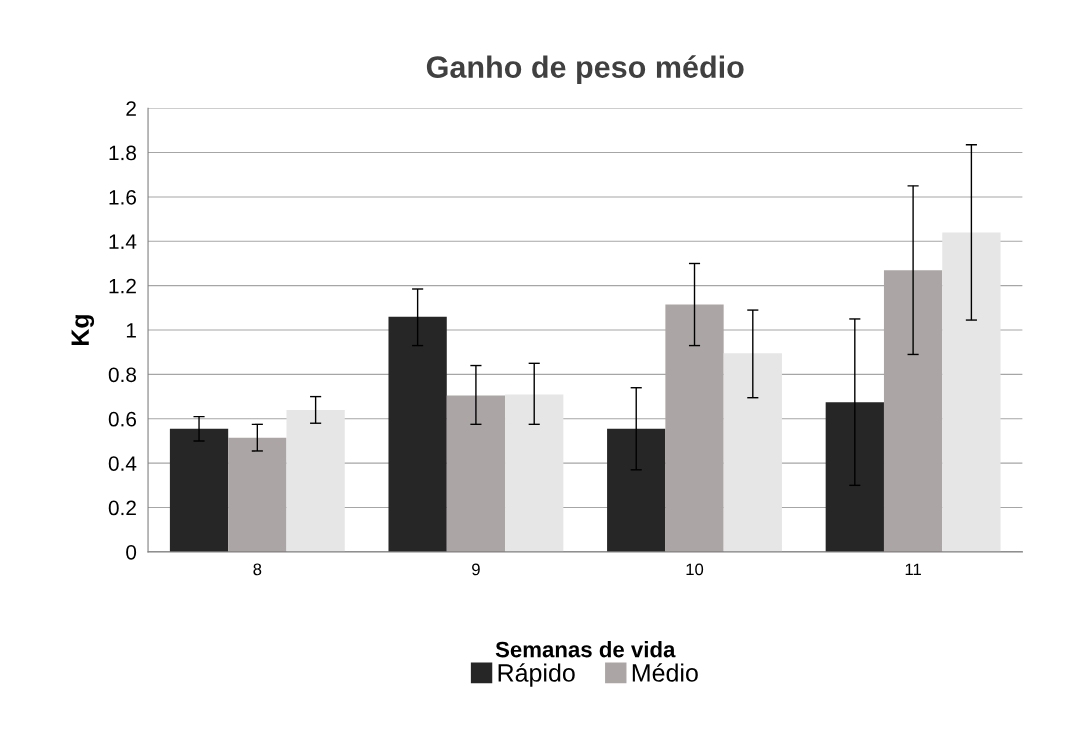 The width and height of the screenshot is (1065, 731). I want to click on legend-label: Rápido, so click(536, 675).